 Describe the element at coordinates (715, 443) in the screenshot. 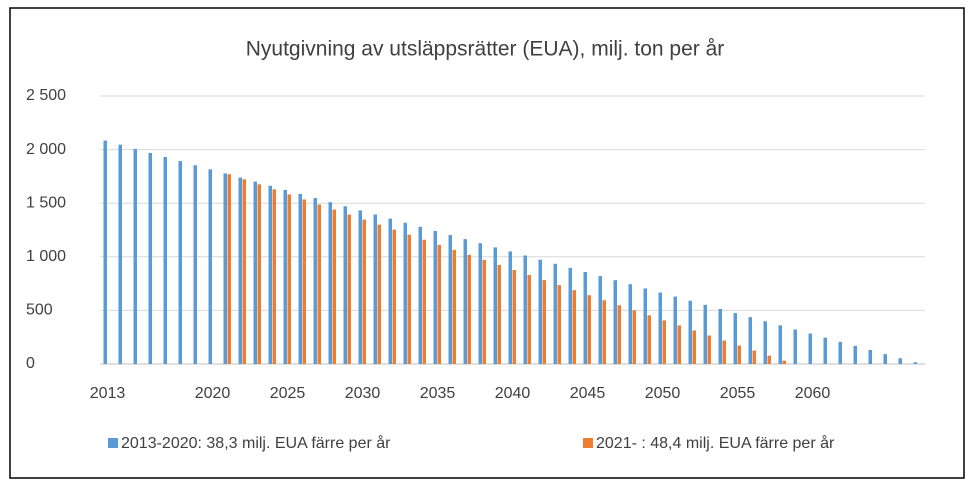

I see `legend-label: 2021- : 48,4 milj. EUA färre per år` at that location.